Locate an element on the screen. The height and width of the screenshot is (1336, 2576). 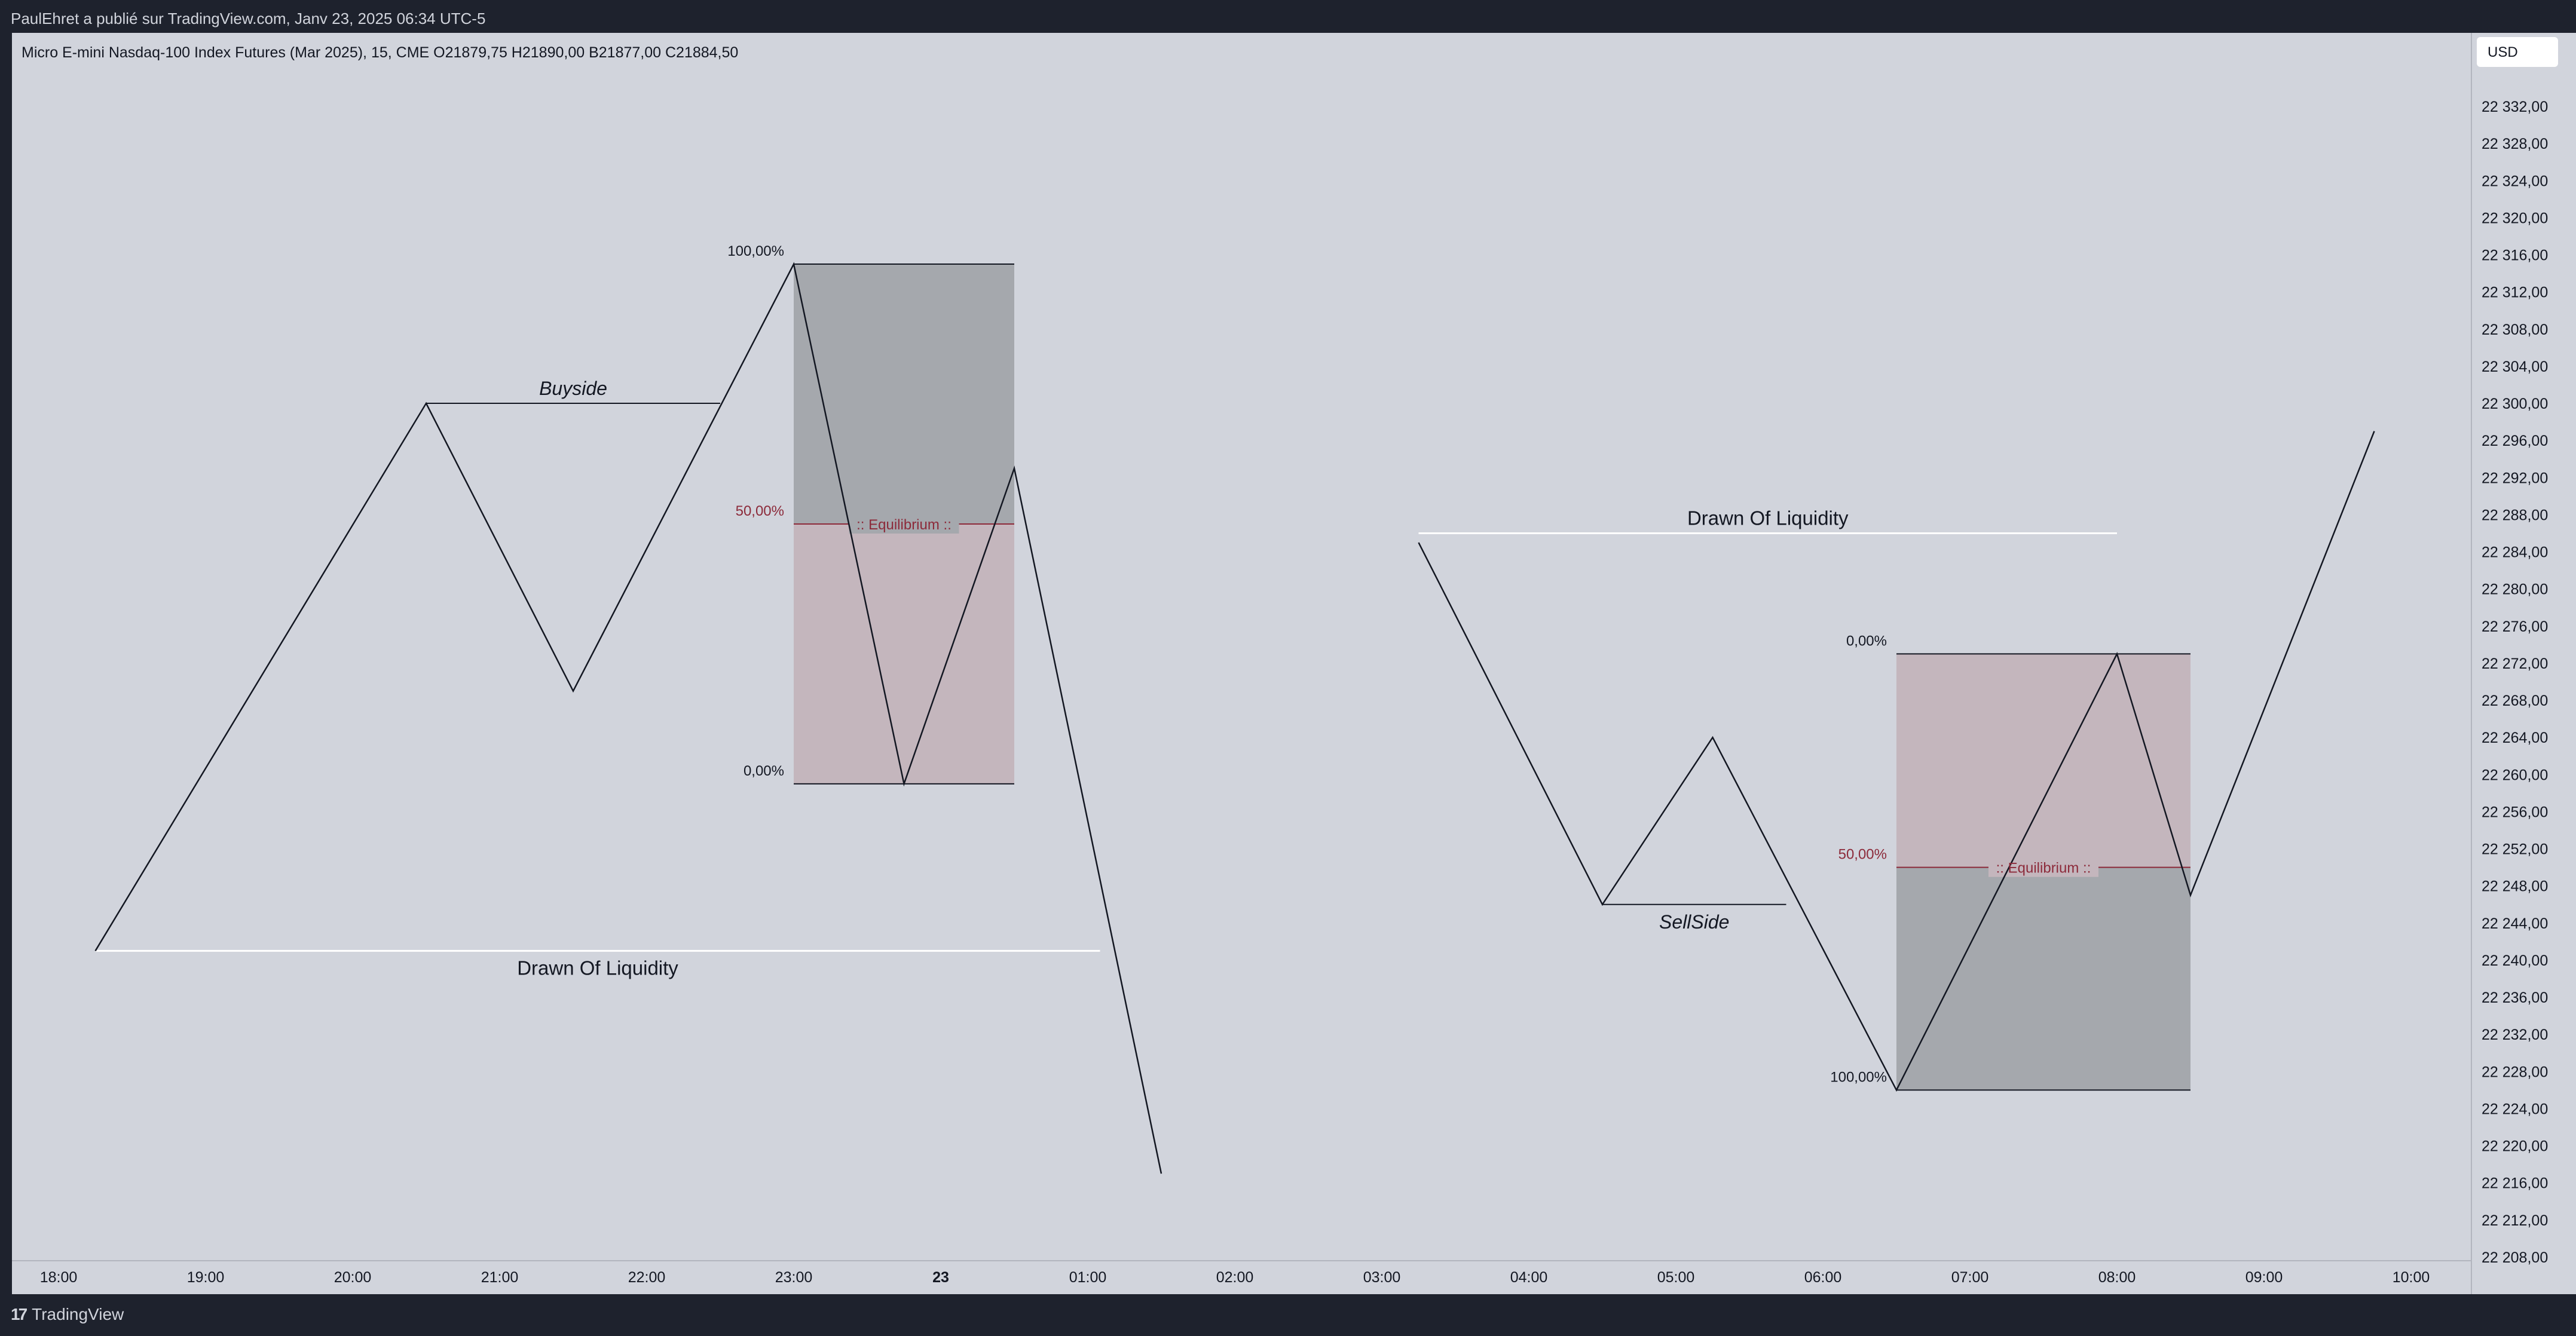
footer-bar: 17 TradingView is located at coordinates (1288, 1315).